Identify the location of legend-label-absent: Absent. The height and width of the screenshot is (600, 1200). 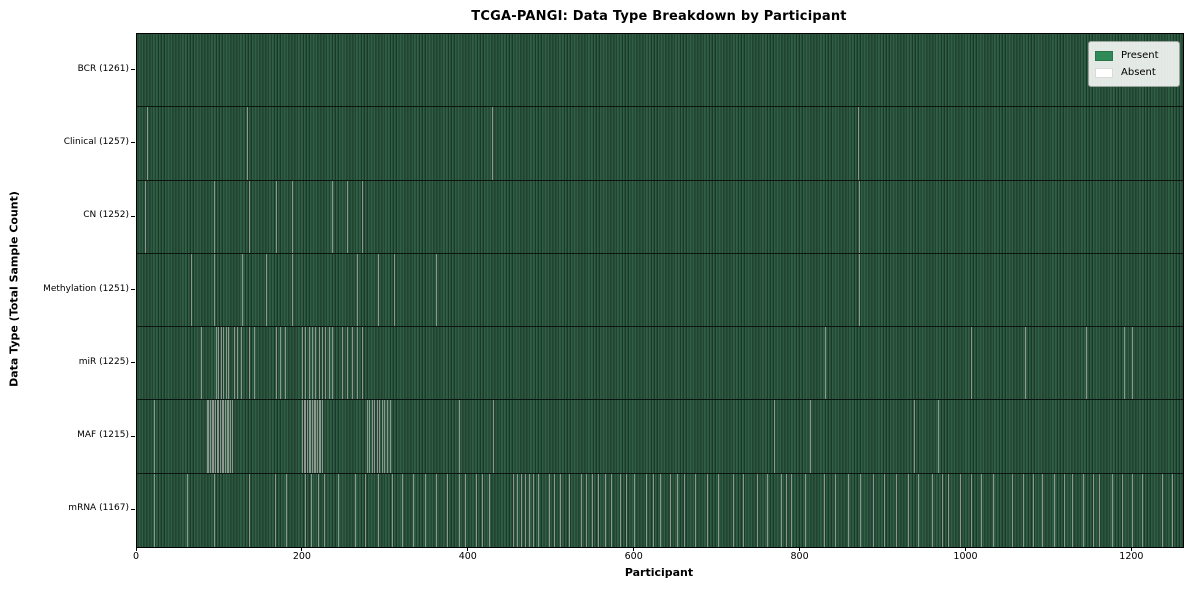
(1138, 72).